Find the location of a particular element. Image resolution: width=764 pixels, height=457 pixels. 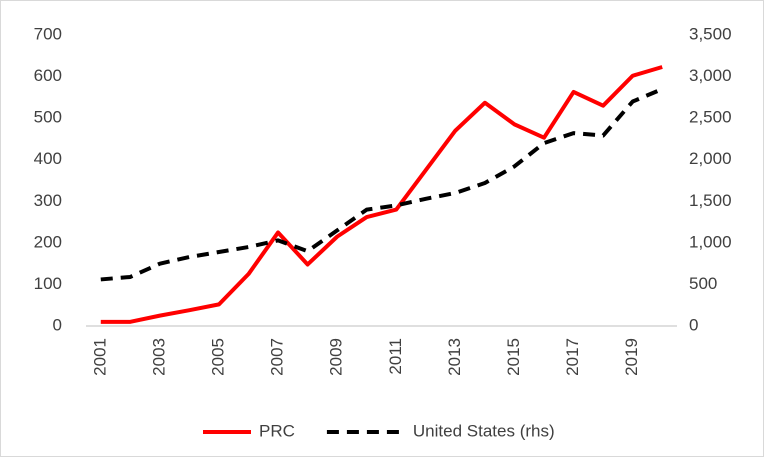

x-tick-label: 2001 is located at coordinates (99, 357).